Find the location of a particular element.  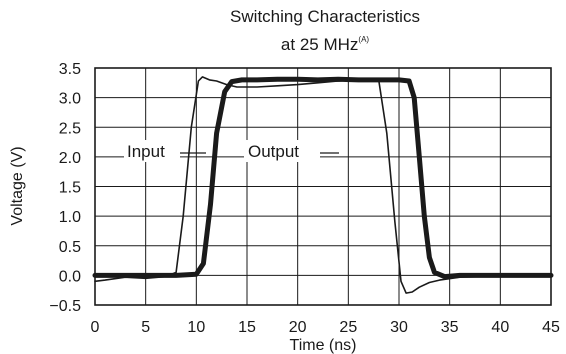

x-tick-label: 10 is located at coordinates (196, 327).